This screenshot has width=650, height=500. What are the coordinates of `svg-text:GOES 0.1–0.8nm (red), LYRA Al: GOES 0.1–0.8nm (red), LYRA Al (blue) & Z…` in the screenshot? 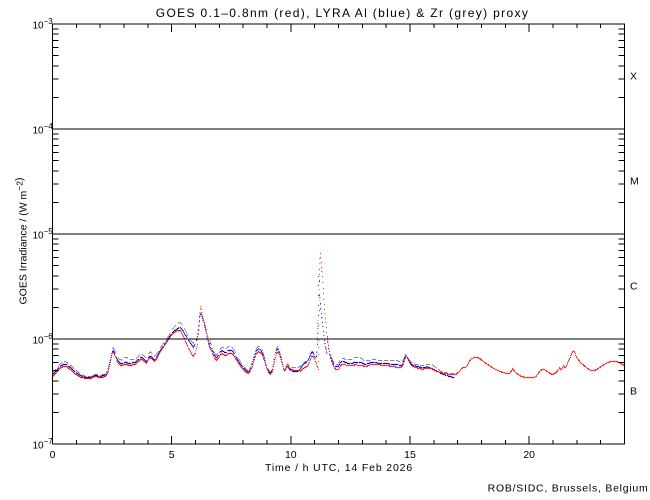 It's located at (342, 13).